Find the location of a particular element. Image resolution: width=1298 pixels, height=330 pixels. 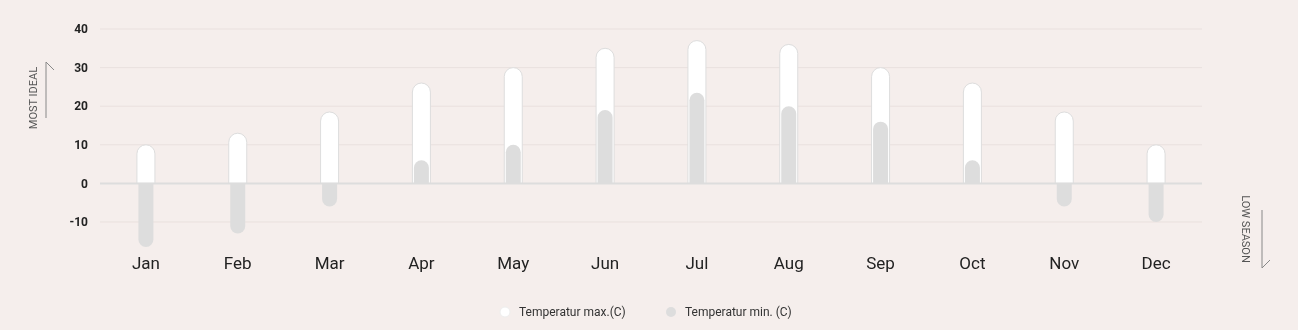

y-tick-label: 30 is located at coordinates (81, 67).